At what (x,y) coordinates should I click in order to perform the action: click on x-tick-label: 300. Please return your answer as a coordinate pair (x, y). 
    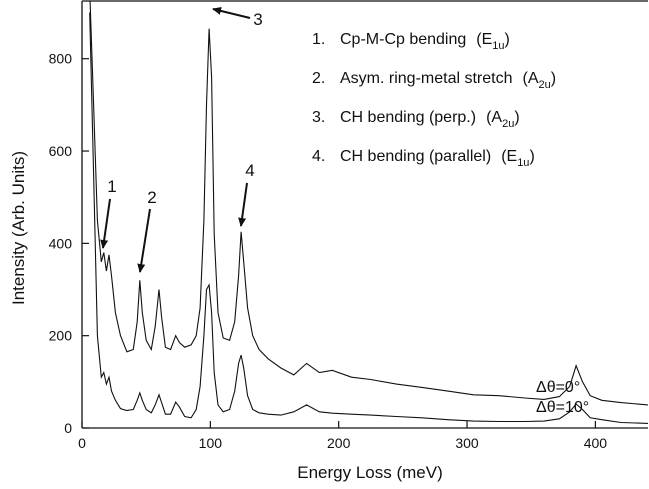
    Looking at the image, I should click on (467, 443).